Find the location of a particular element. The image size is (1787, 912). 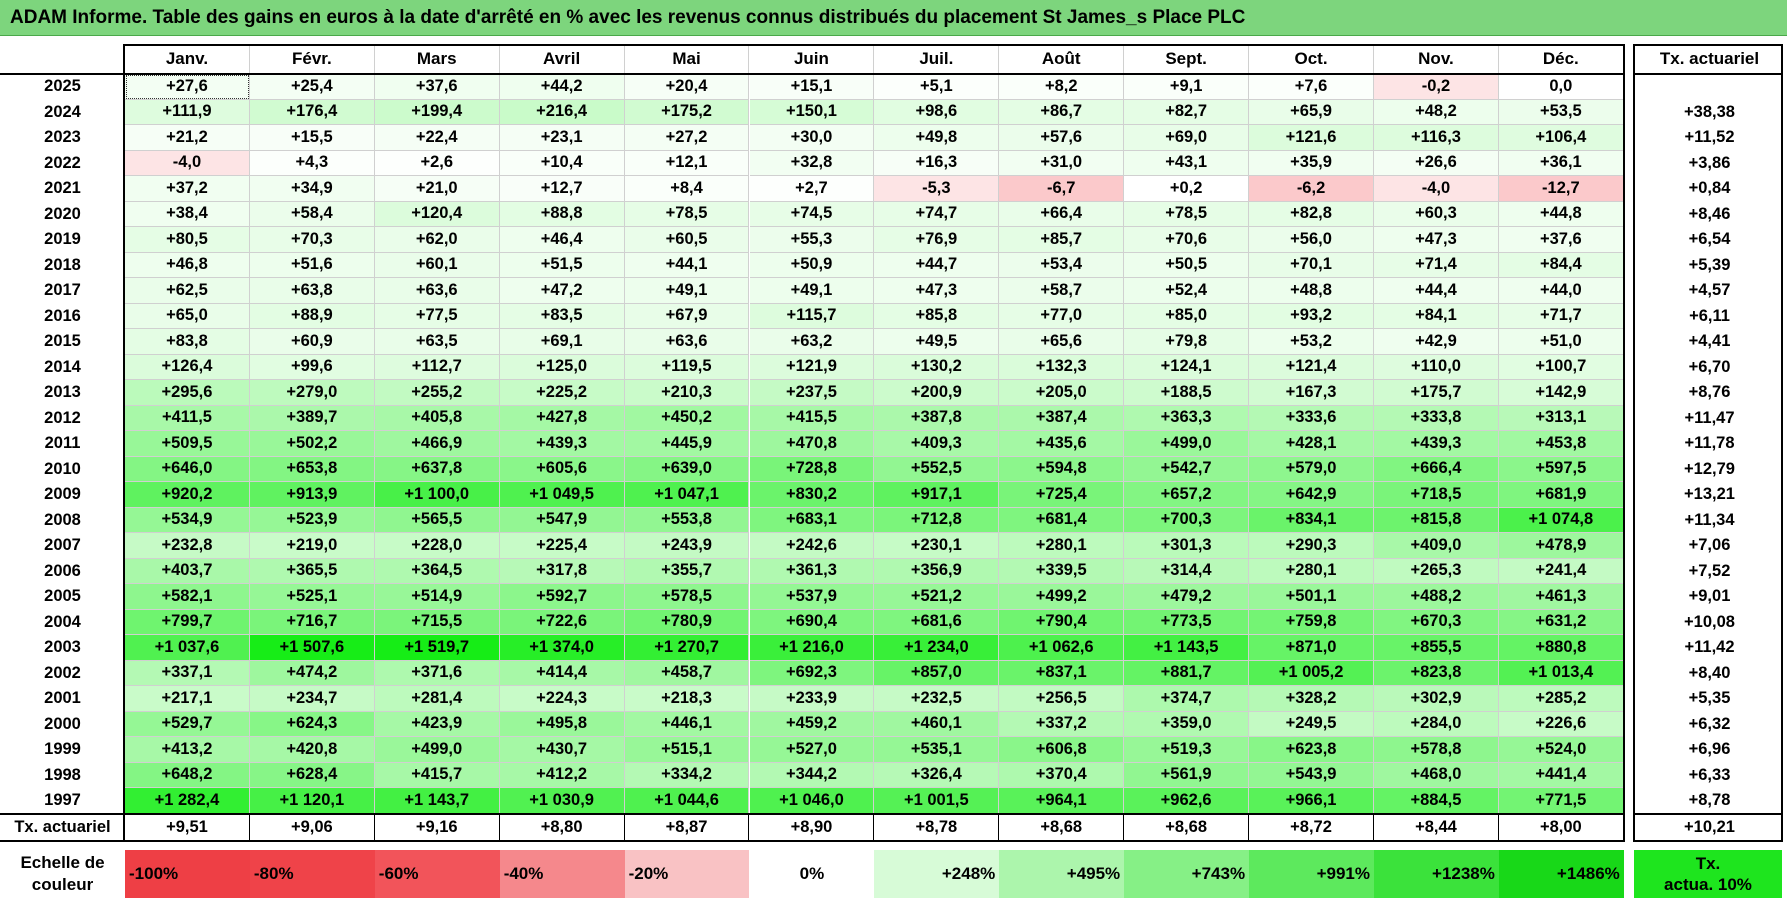

table-cell: +326,4 is located at coordinates (937, 775).